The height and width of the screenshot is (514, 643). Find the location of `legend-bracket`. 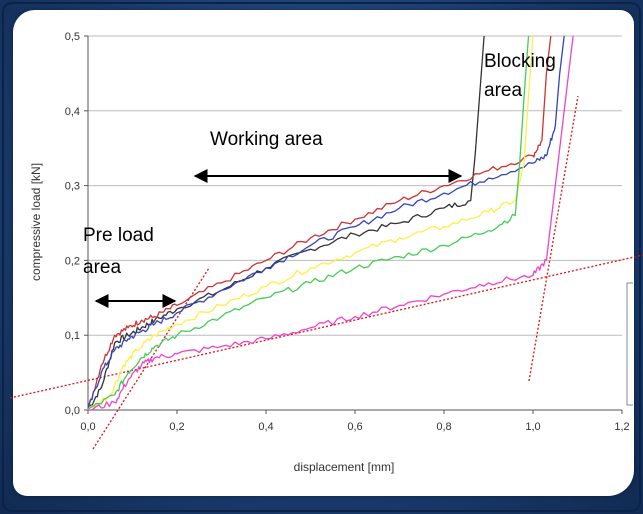

legend-bracket is located at coordinates (629, 344).